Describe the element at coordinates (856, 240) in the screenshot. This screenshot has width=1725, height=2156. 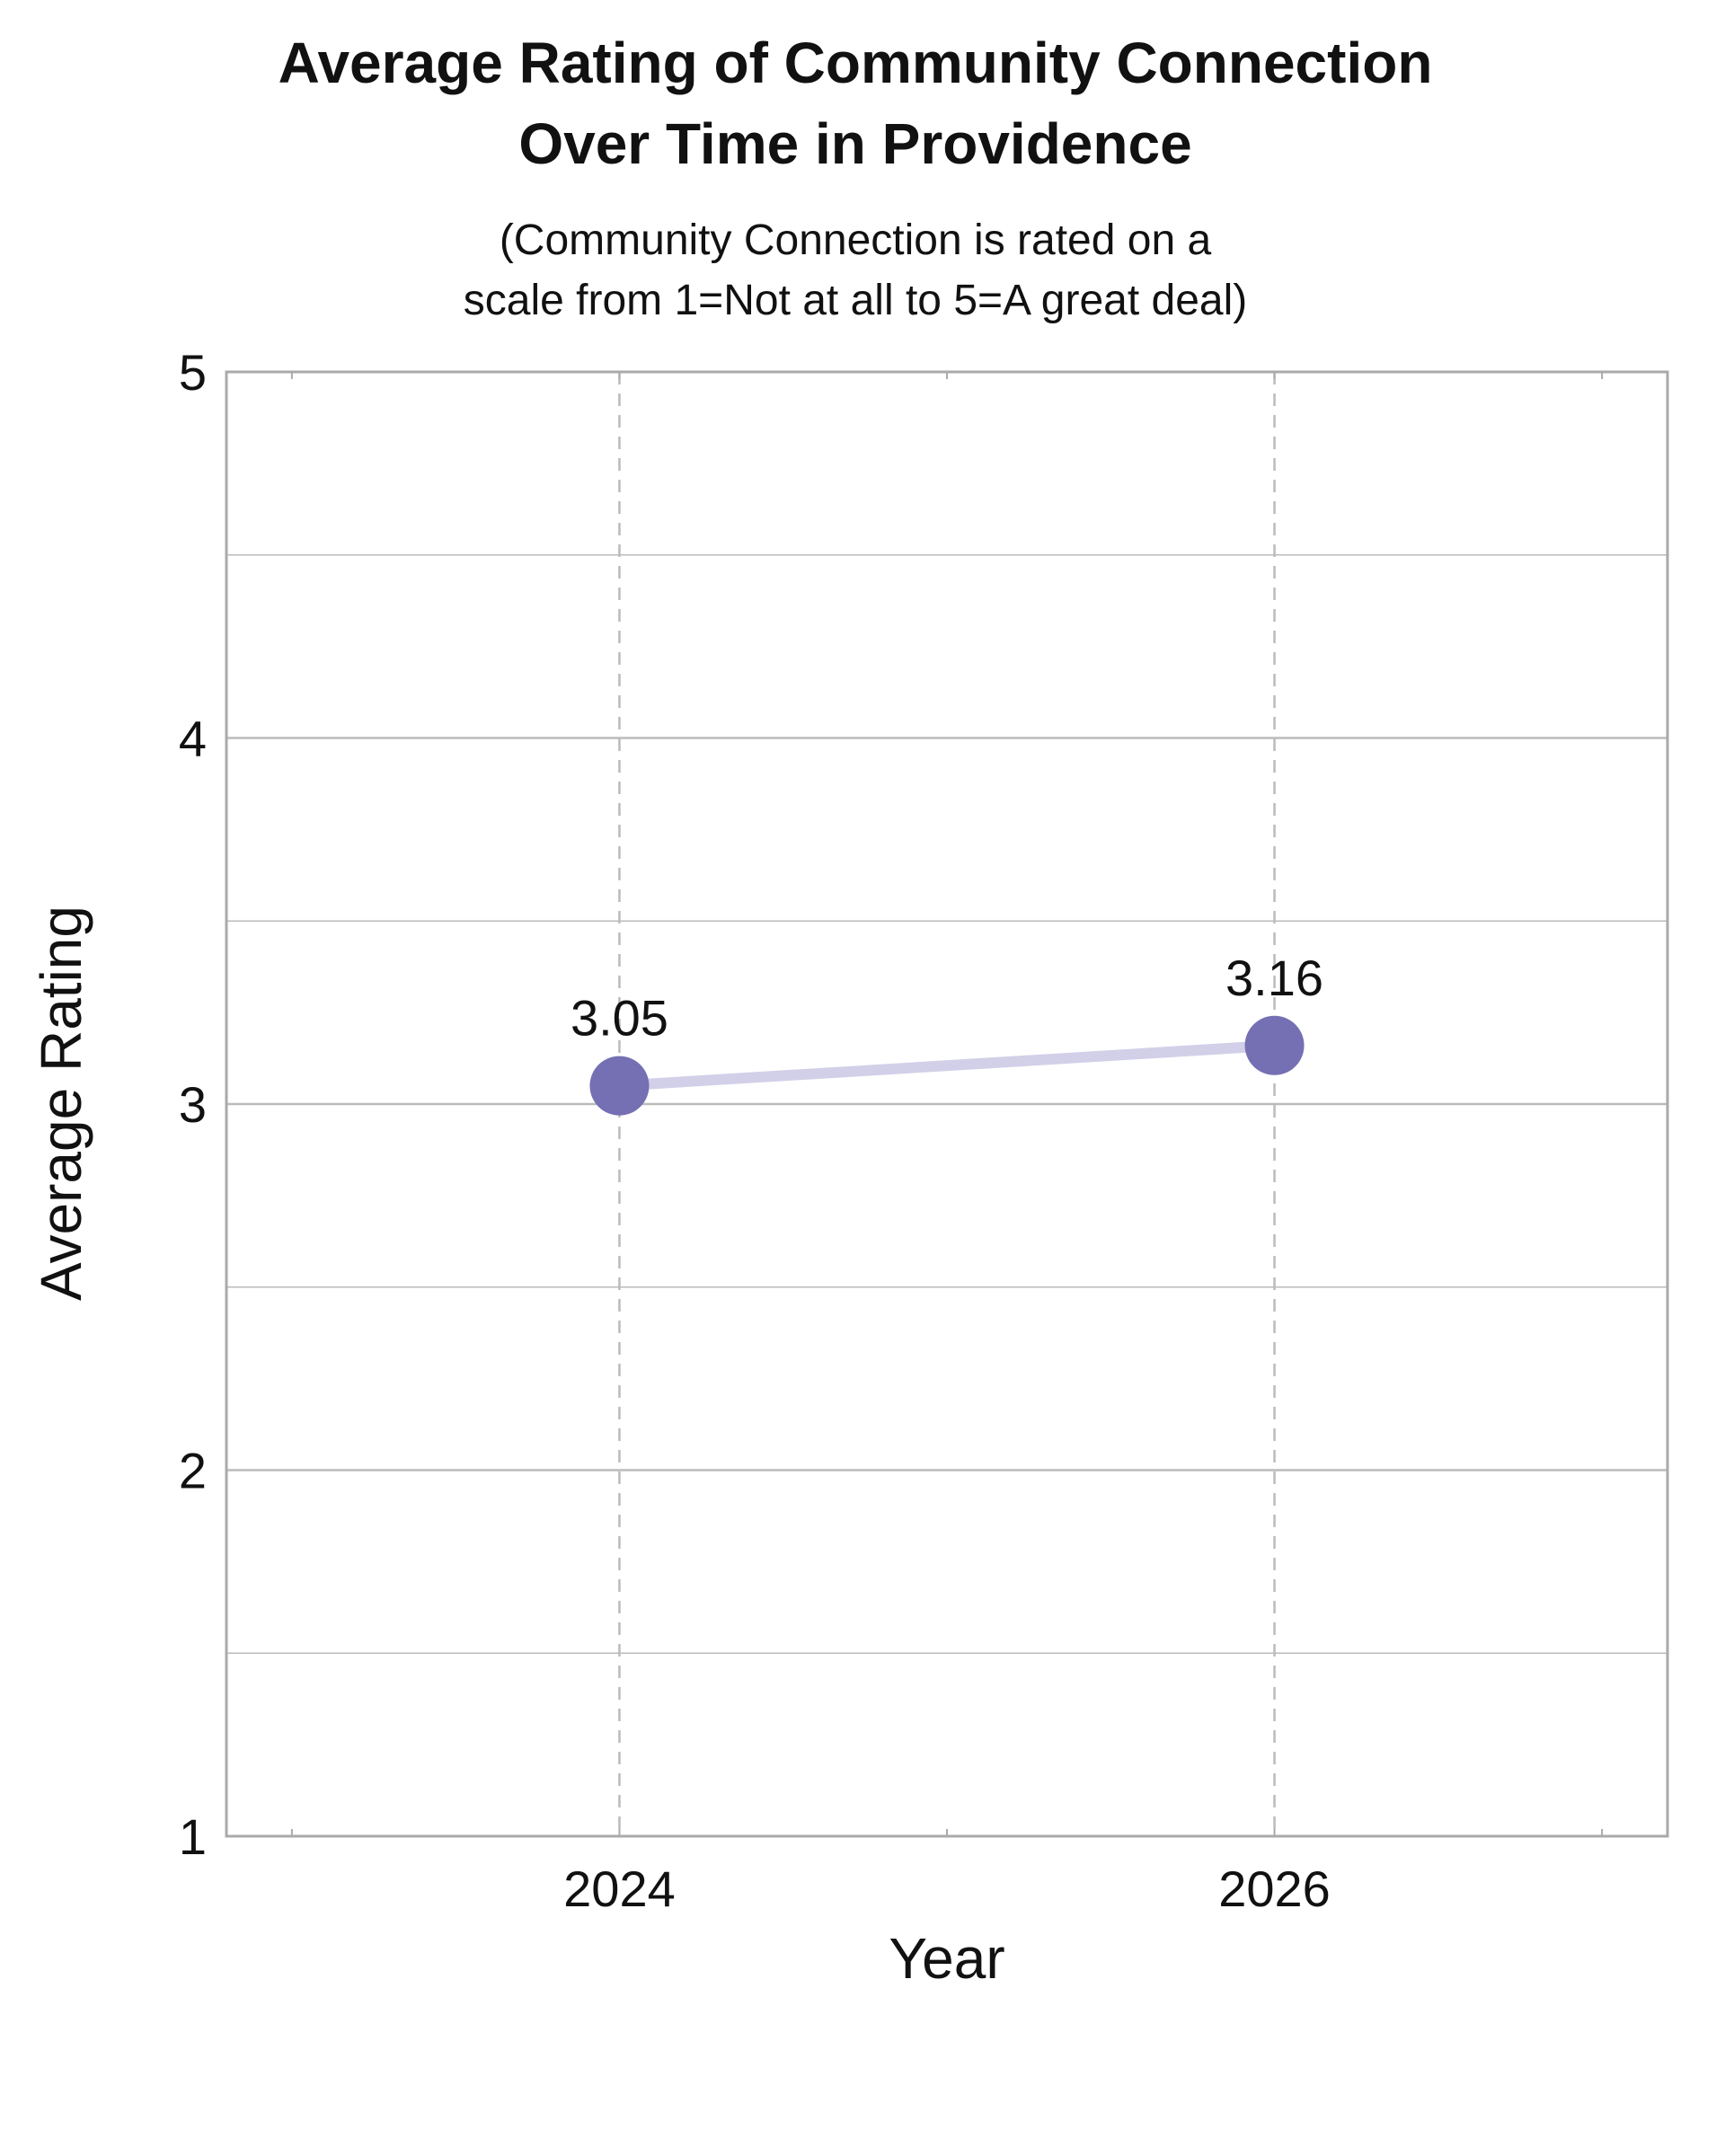
I see `chart-subtitle-line-1: (Community Connection is rated on a` at that location.